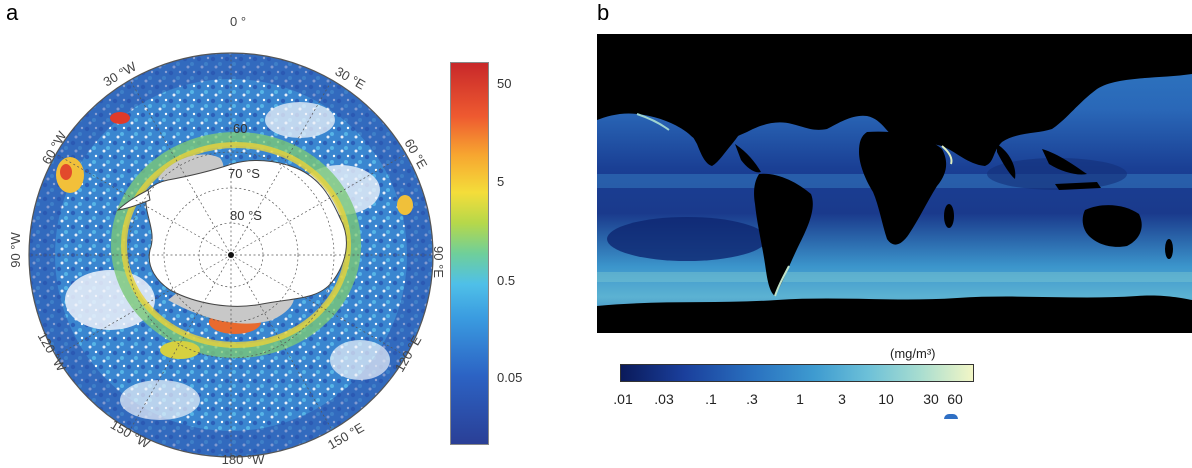 The height and width of the screenshot is (468, 1192). Describe the element at coordinates (752, 399) in the screenshot. I see `colorbar-b-tick-3: .3` at that location.